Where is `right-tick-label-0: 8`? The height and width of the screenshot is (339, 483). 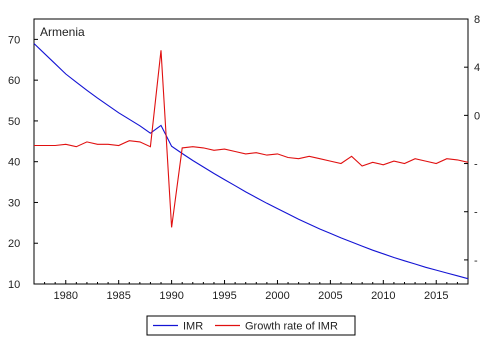
right-tick-label-0: 8 is located at coordinates (477, 20).